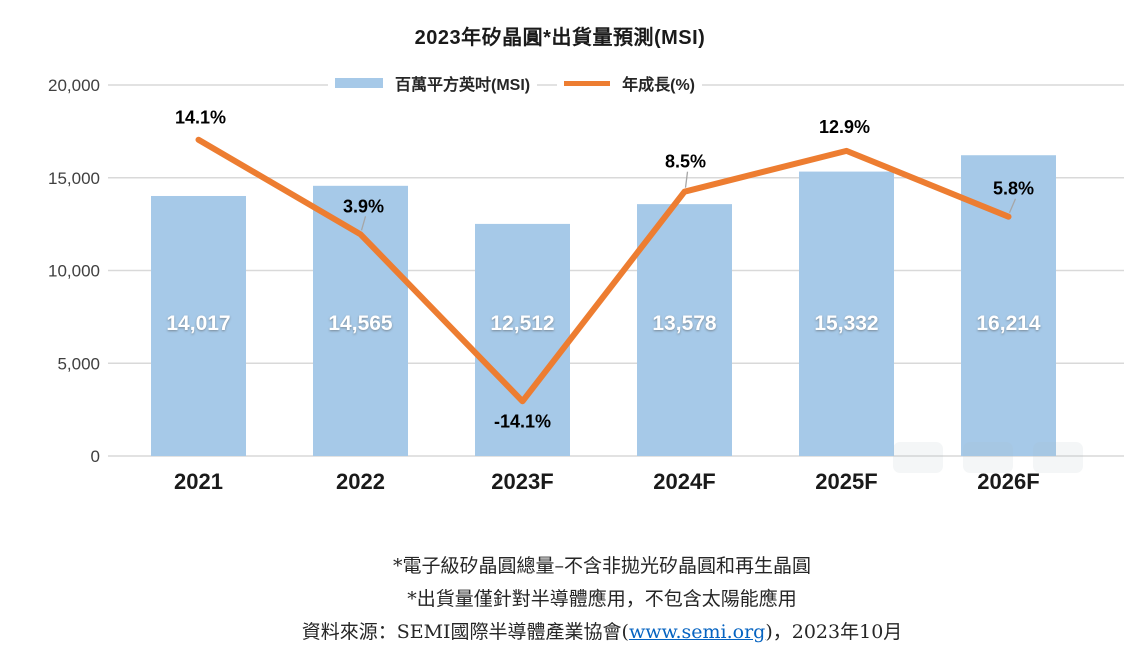 This screenshot has height=665, width=1138. I want to click on source-prefix: 資料來源：SEMI國際半導體產業協會(, so click(465, 632).